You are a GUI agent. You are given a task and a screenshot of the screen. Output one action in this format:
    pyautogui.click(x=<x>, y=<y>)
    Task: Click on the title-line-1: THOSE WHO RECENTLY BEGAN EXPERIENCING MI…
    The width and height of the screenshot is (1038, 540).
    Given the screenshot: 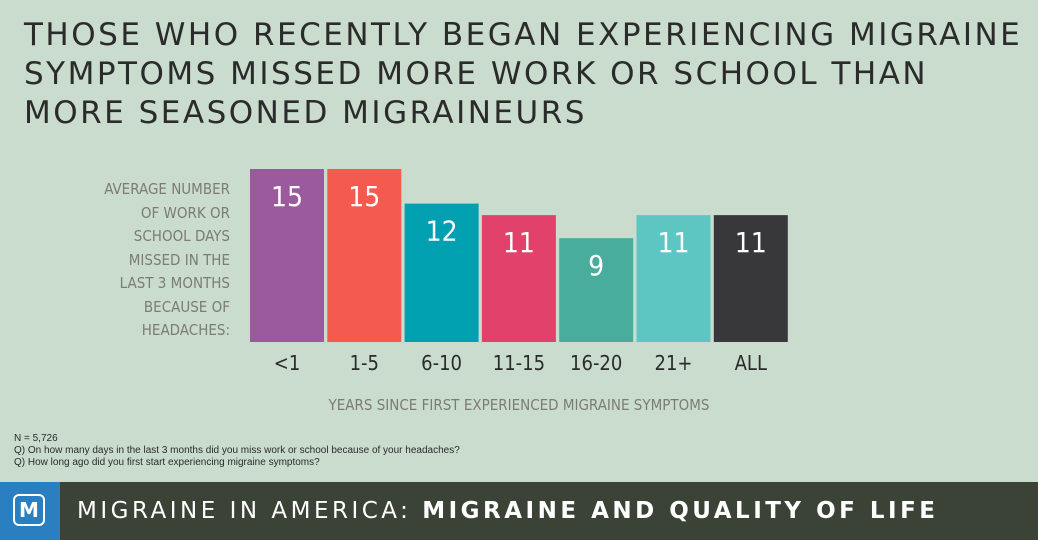 What is the action you would take?
    pyautogui.click(x=523, y=35)
    